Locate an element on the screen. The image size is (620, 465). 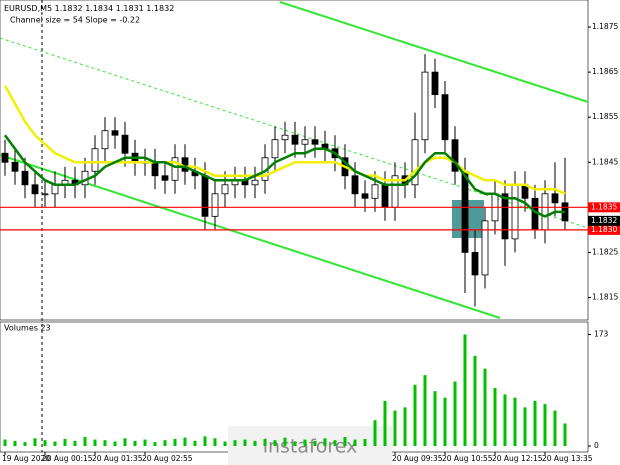
volume-title: Volumes 23 is located at coordinates (27, 328).